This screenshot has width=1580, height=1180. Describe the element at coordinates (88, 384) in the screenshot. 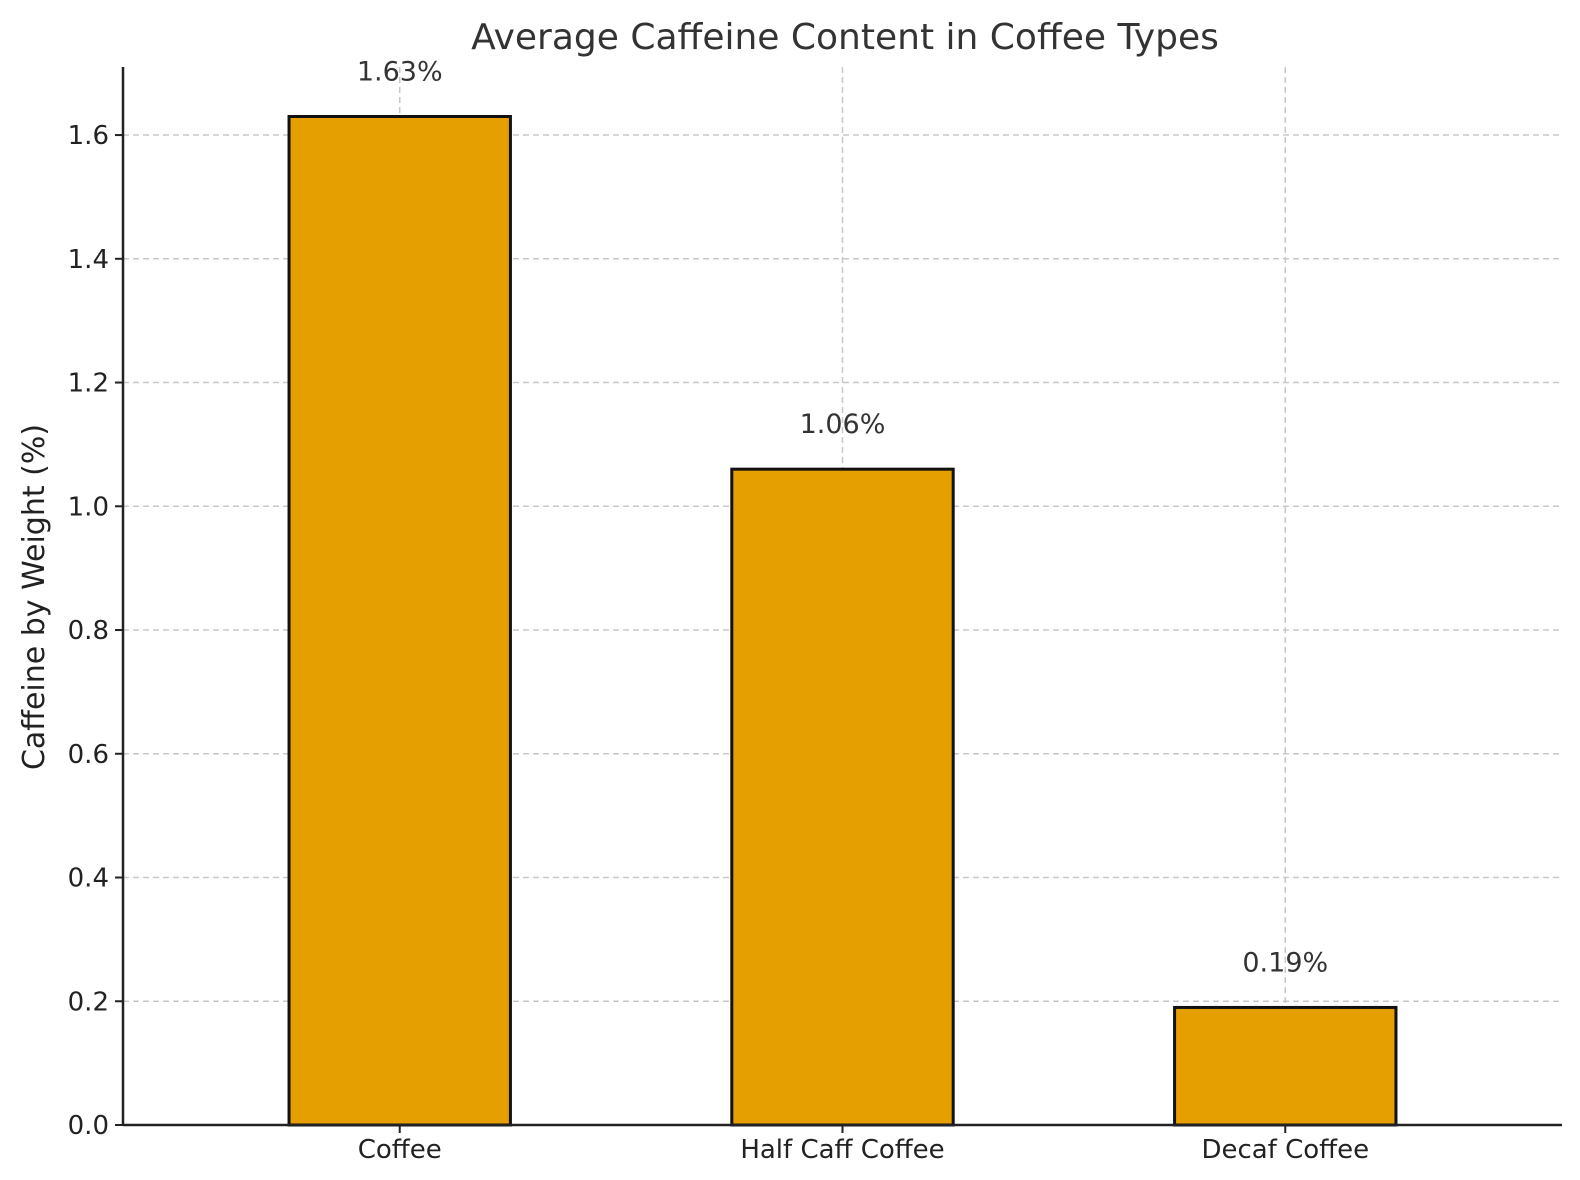

I see `y-tick-label: 1.2` at that location.